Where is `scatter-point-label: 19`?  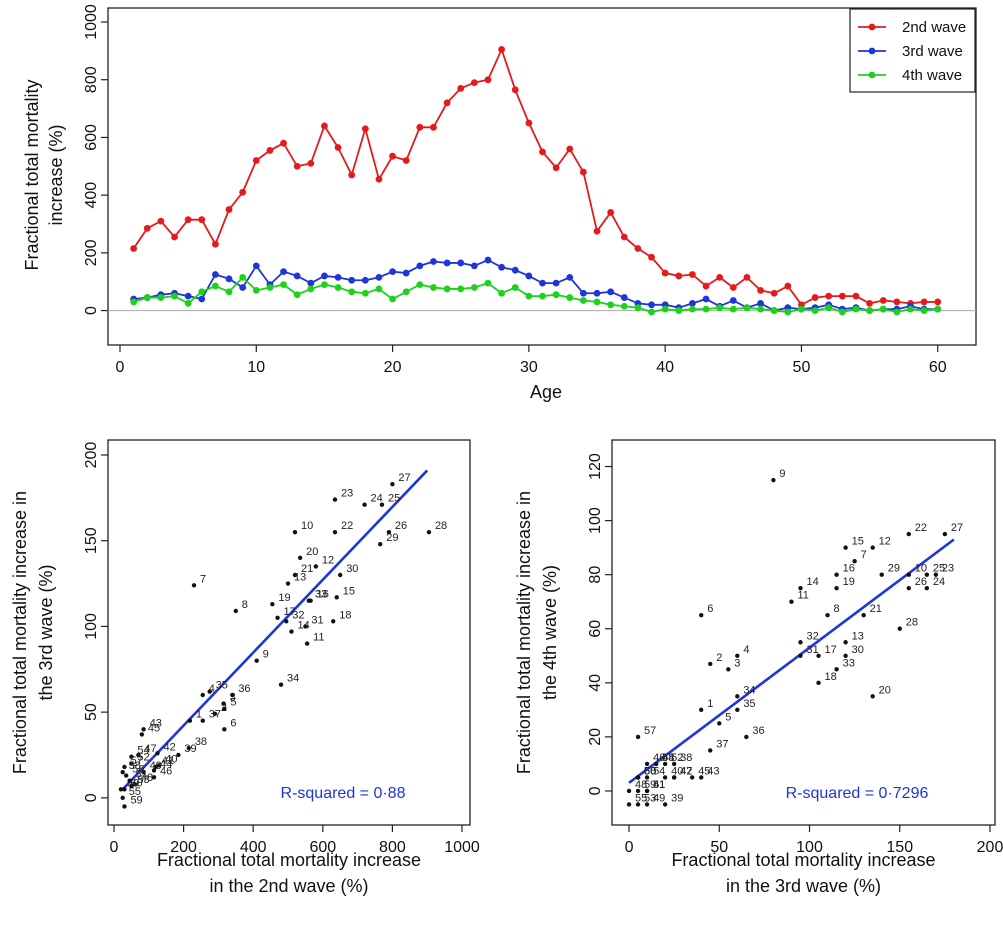 scatter-point-label: 19 is located at coordinates (284, 598).